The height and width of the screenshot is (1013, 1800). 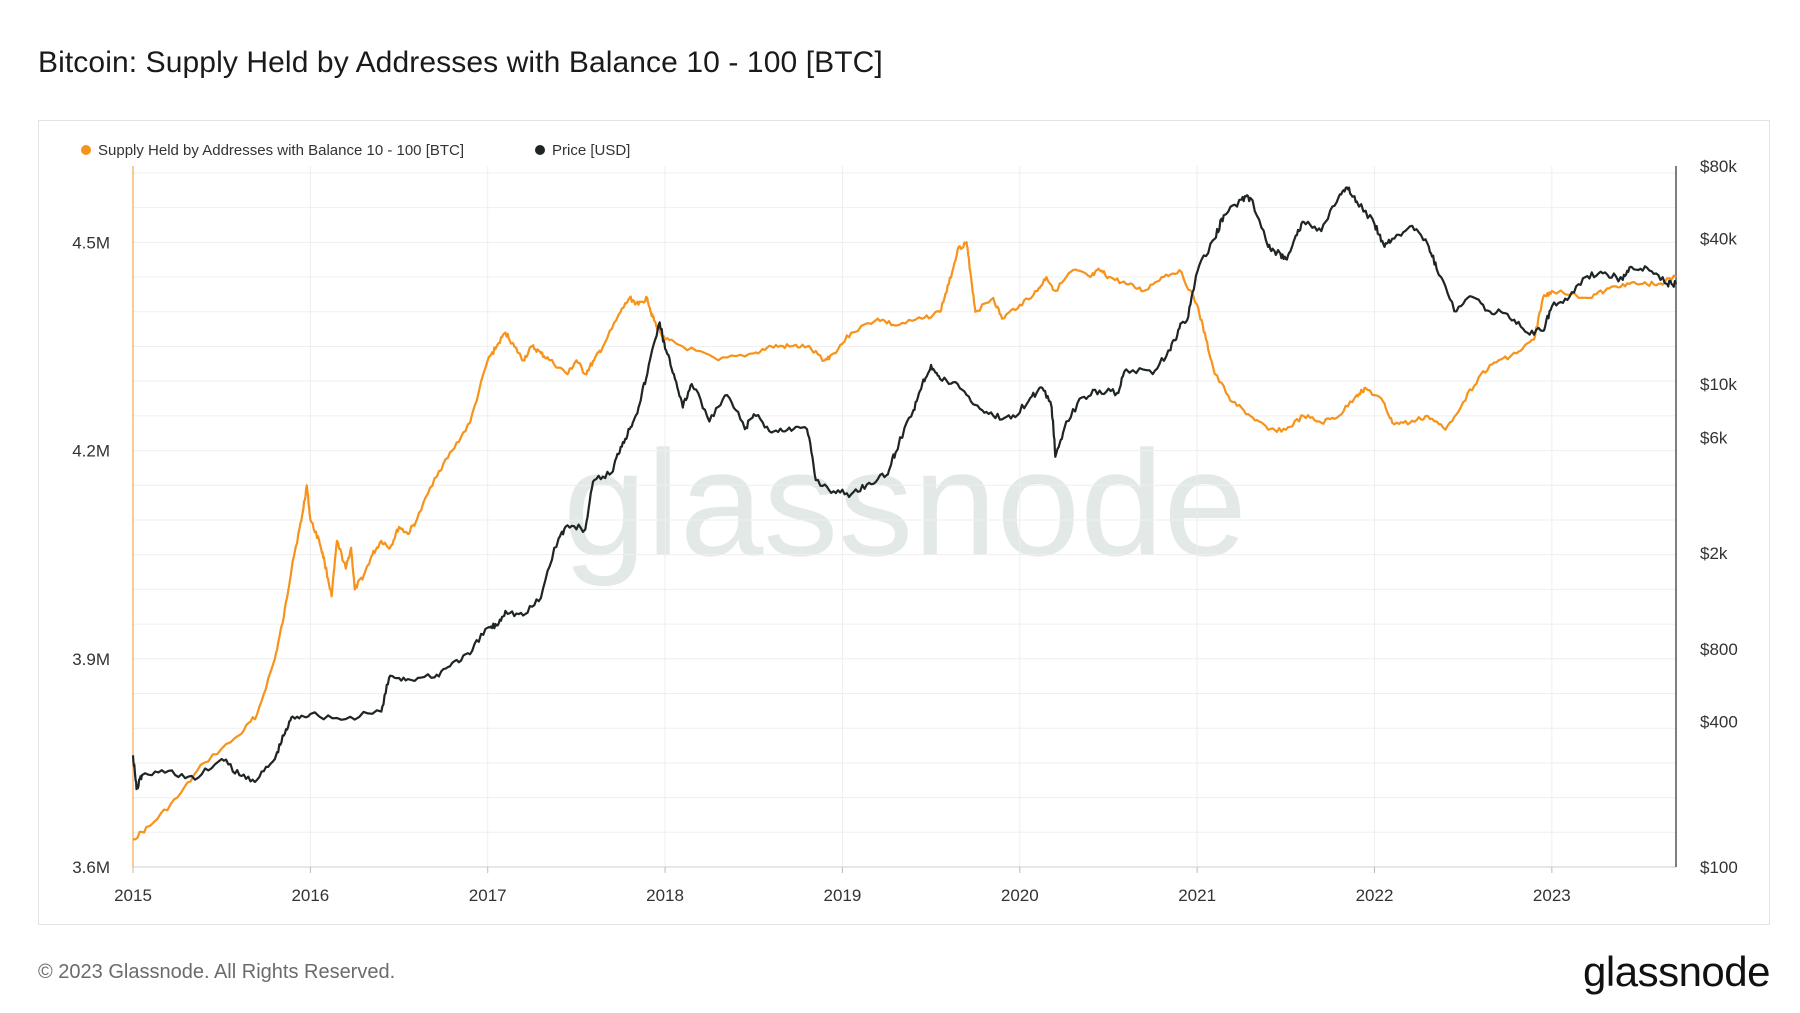 I want to click on x-tick-label: 2022, so click(x=1375, y=895).